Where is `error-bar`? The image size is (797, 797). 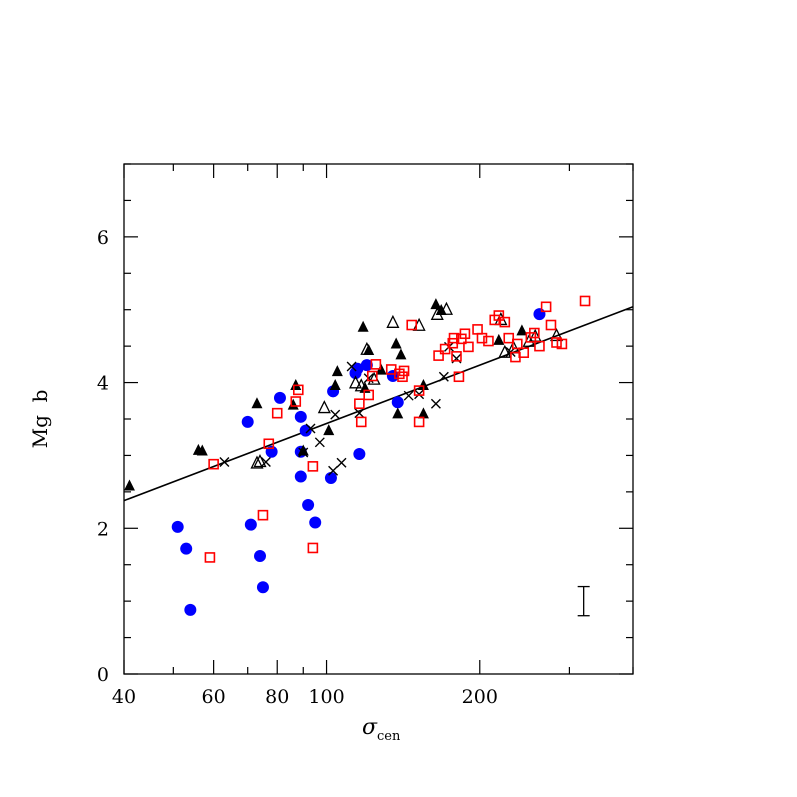 error-bar is located at coordinates (583, 601).